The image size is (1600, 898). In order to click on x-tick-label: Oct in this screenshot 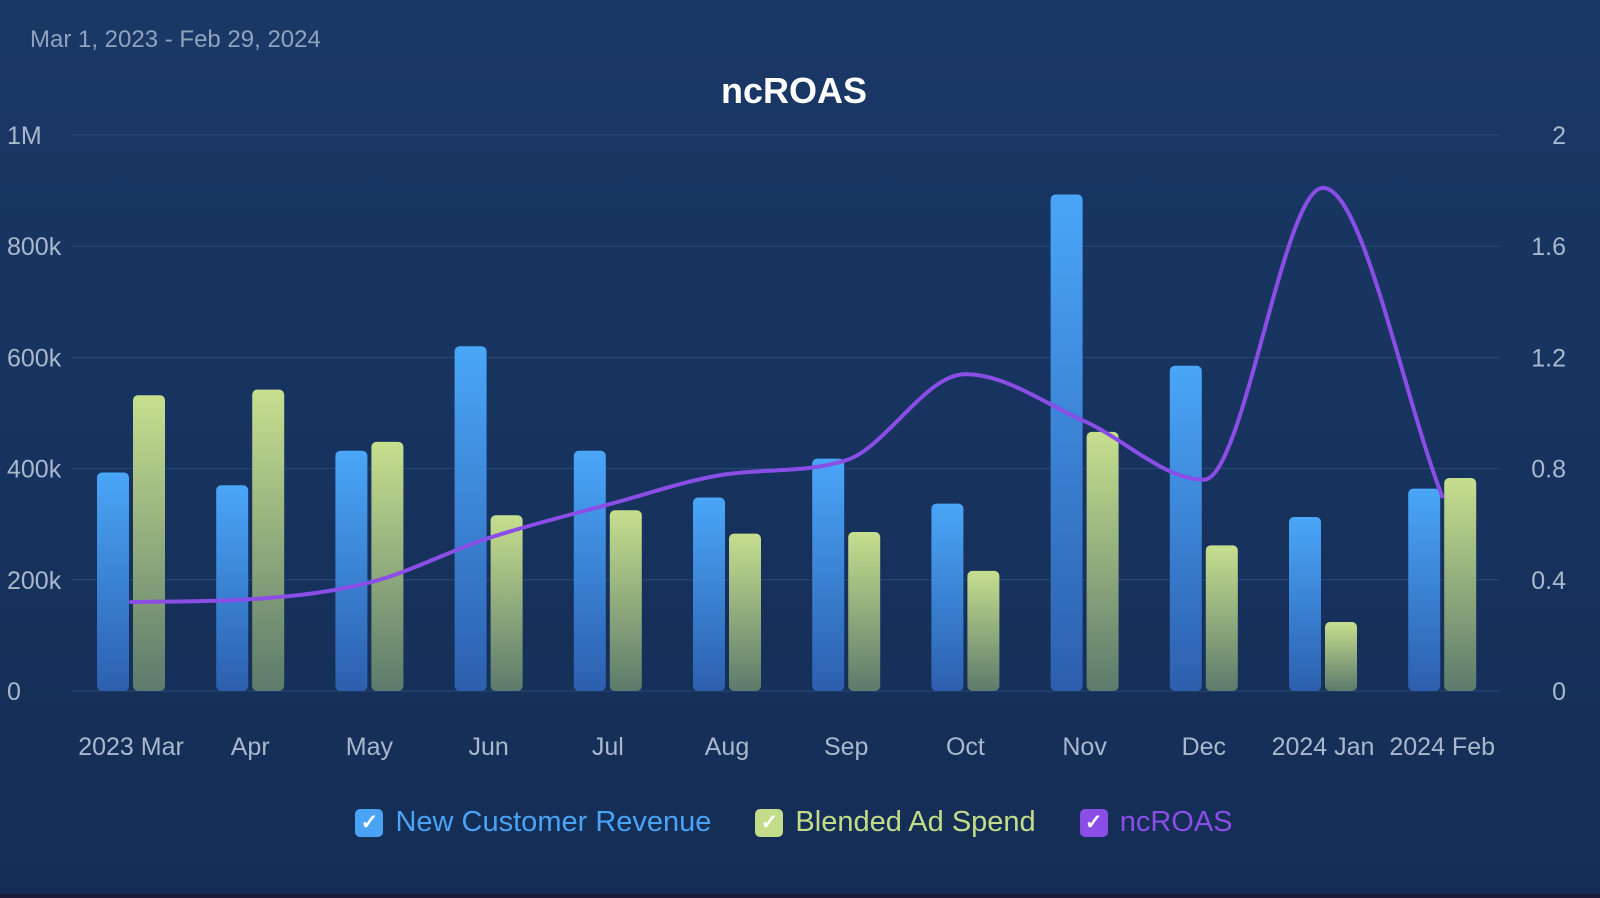, I will do `click(965, 747)`.